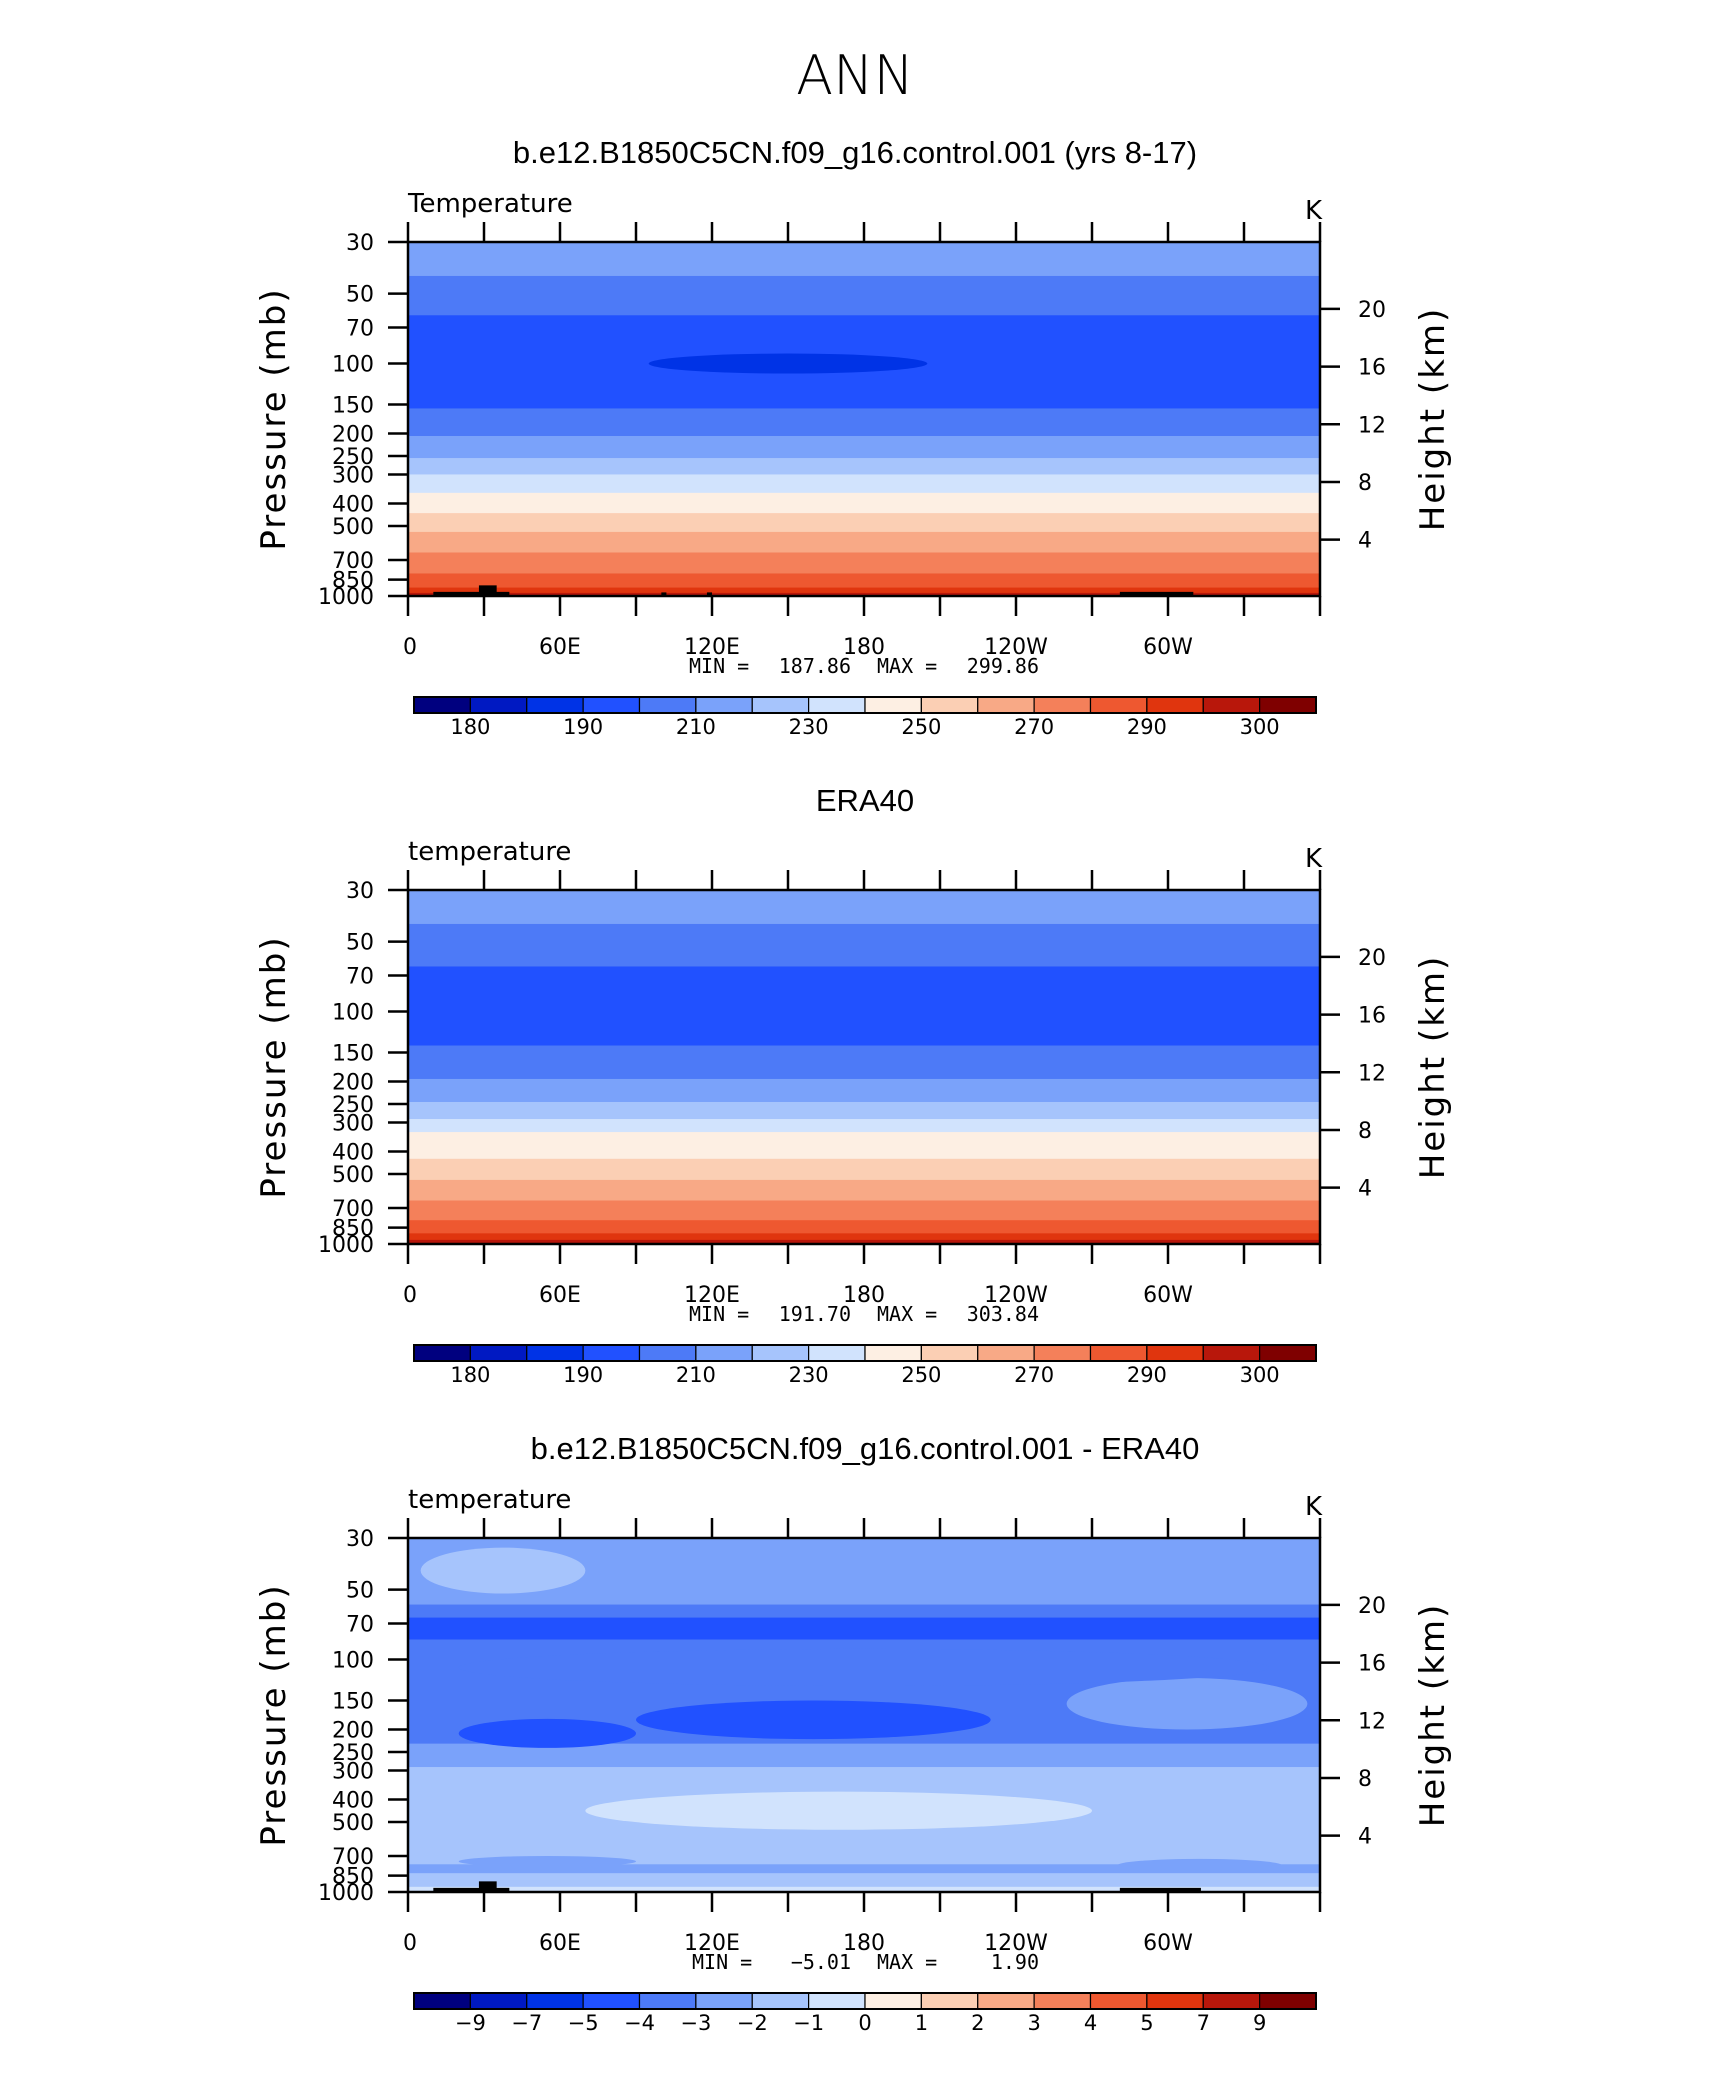  I want to click on xtick-label: 120W, so click(1016, 647).